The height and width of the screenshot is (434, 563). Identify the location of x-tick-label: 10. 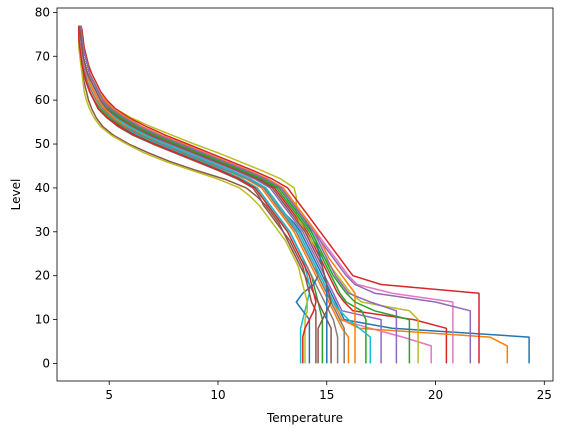
(217, 395).